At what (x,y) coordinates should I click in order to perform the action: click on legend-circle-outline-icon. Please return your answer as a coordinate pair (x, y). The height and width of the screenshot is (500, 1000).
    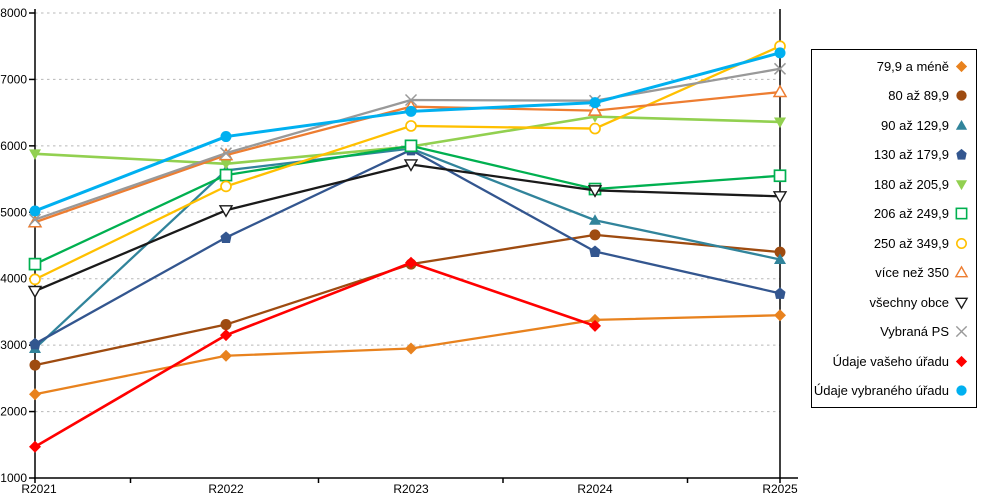
    Looking at the image, I should click on (961, 243).